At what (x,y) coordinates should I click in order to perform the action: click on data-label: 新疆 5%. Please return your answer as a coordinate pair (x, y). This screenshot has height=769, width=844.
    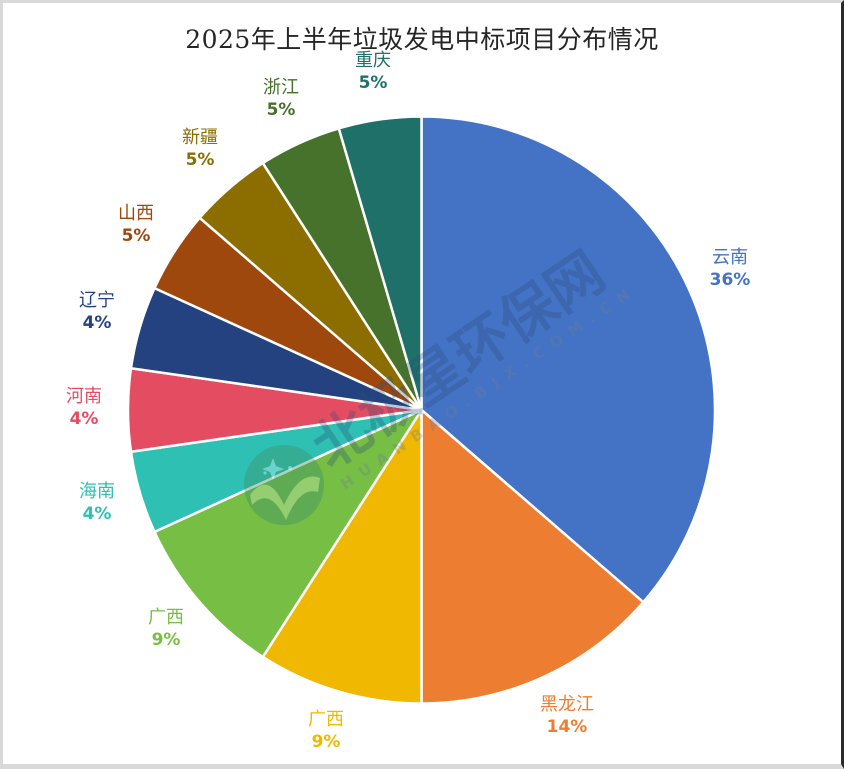
    Looking at the image, I should click on (200, 149).